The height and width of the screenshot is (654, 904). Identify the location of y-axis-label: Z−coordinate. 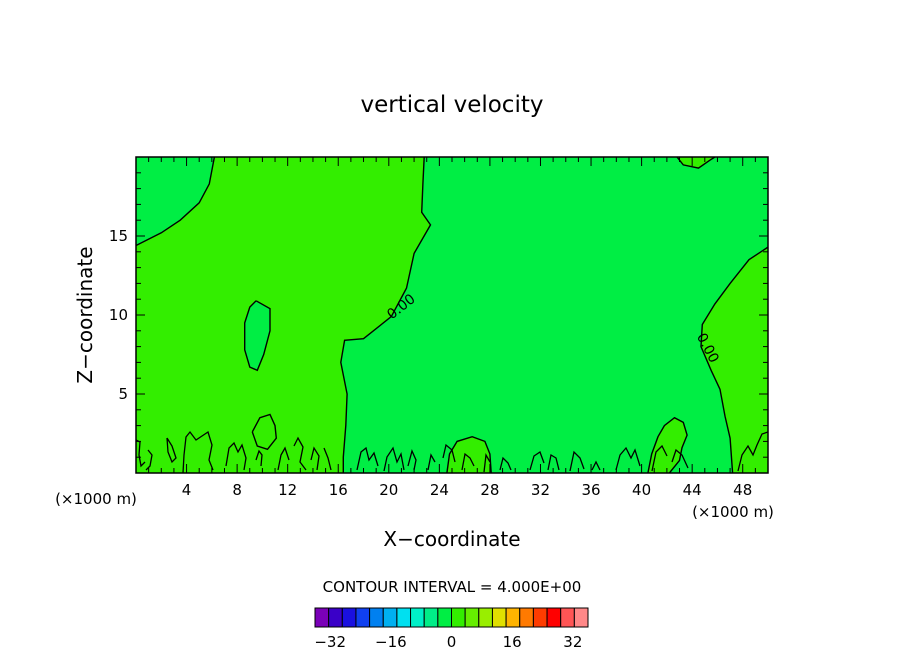
(85, 314).